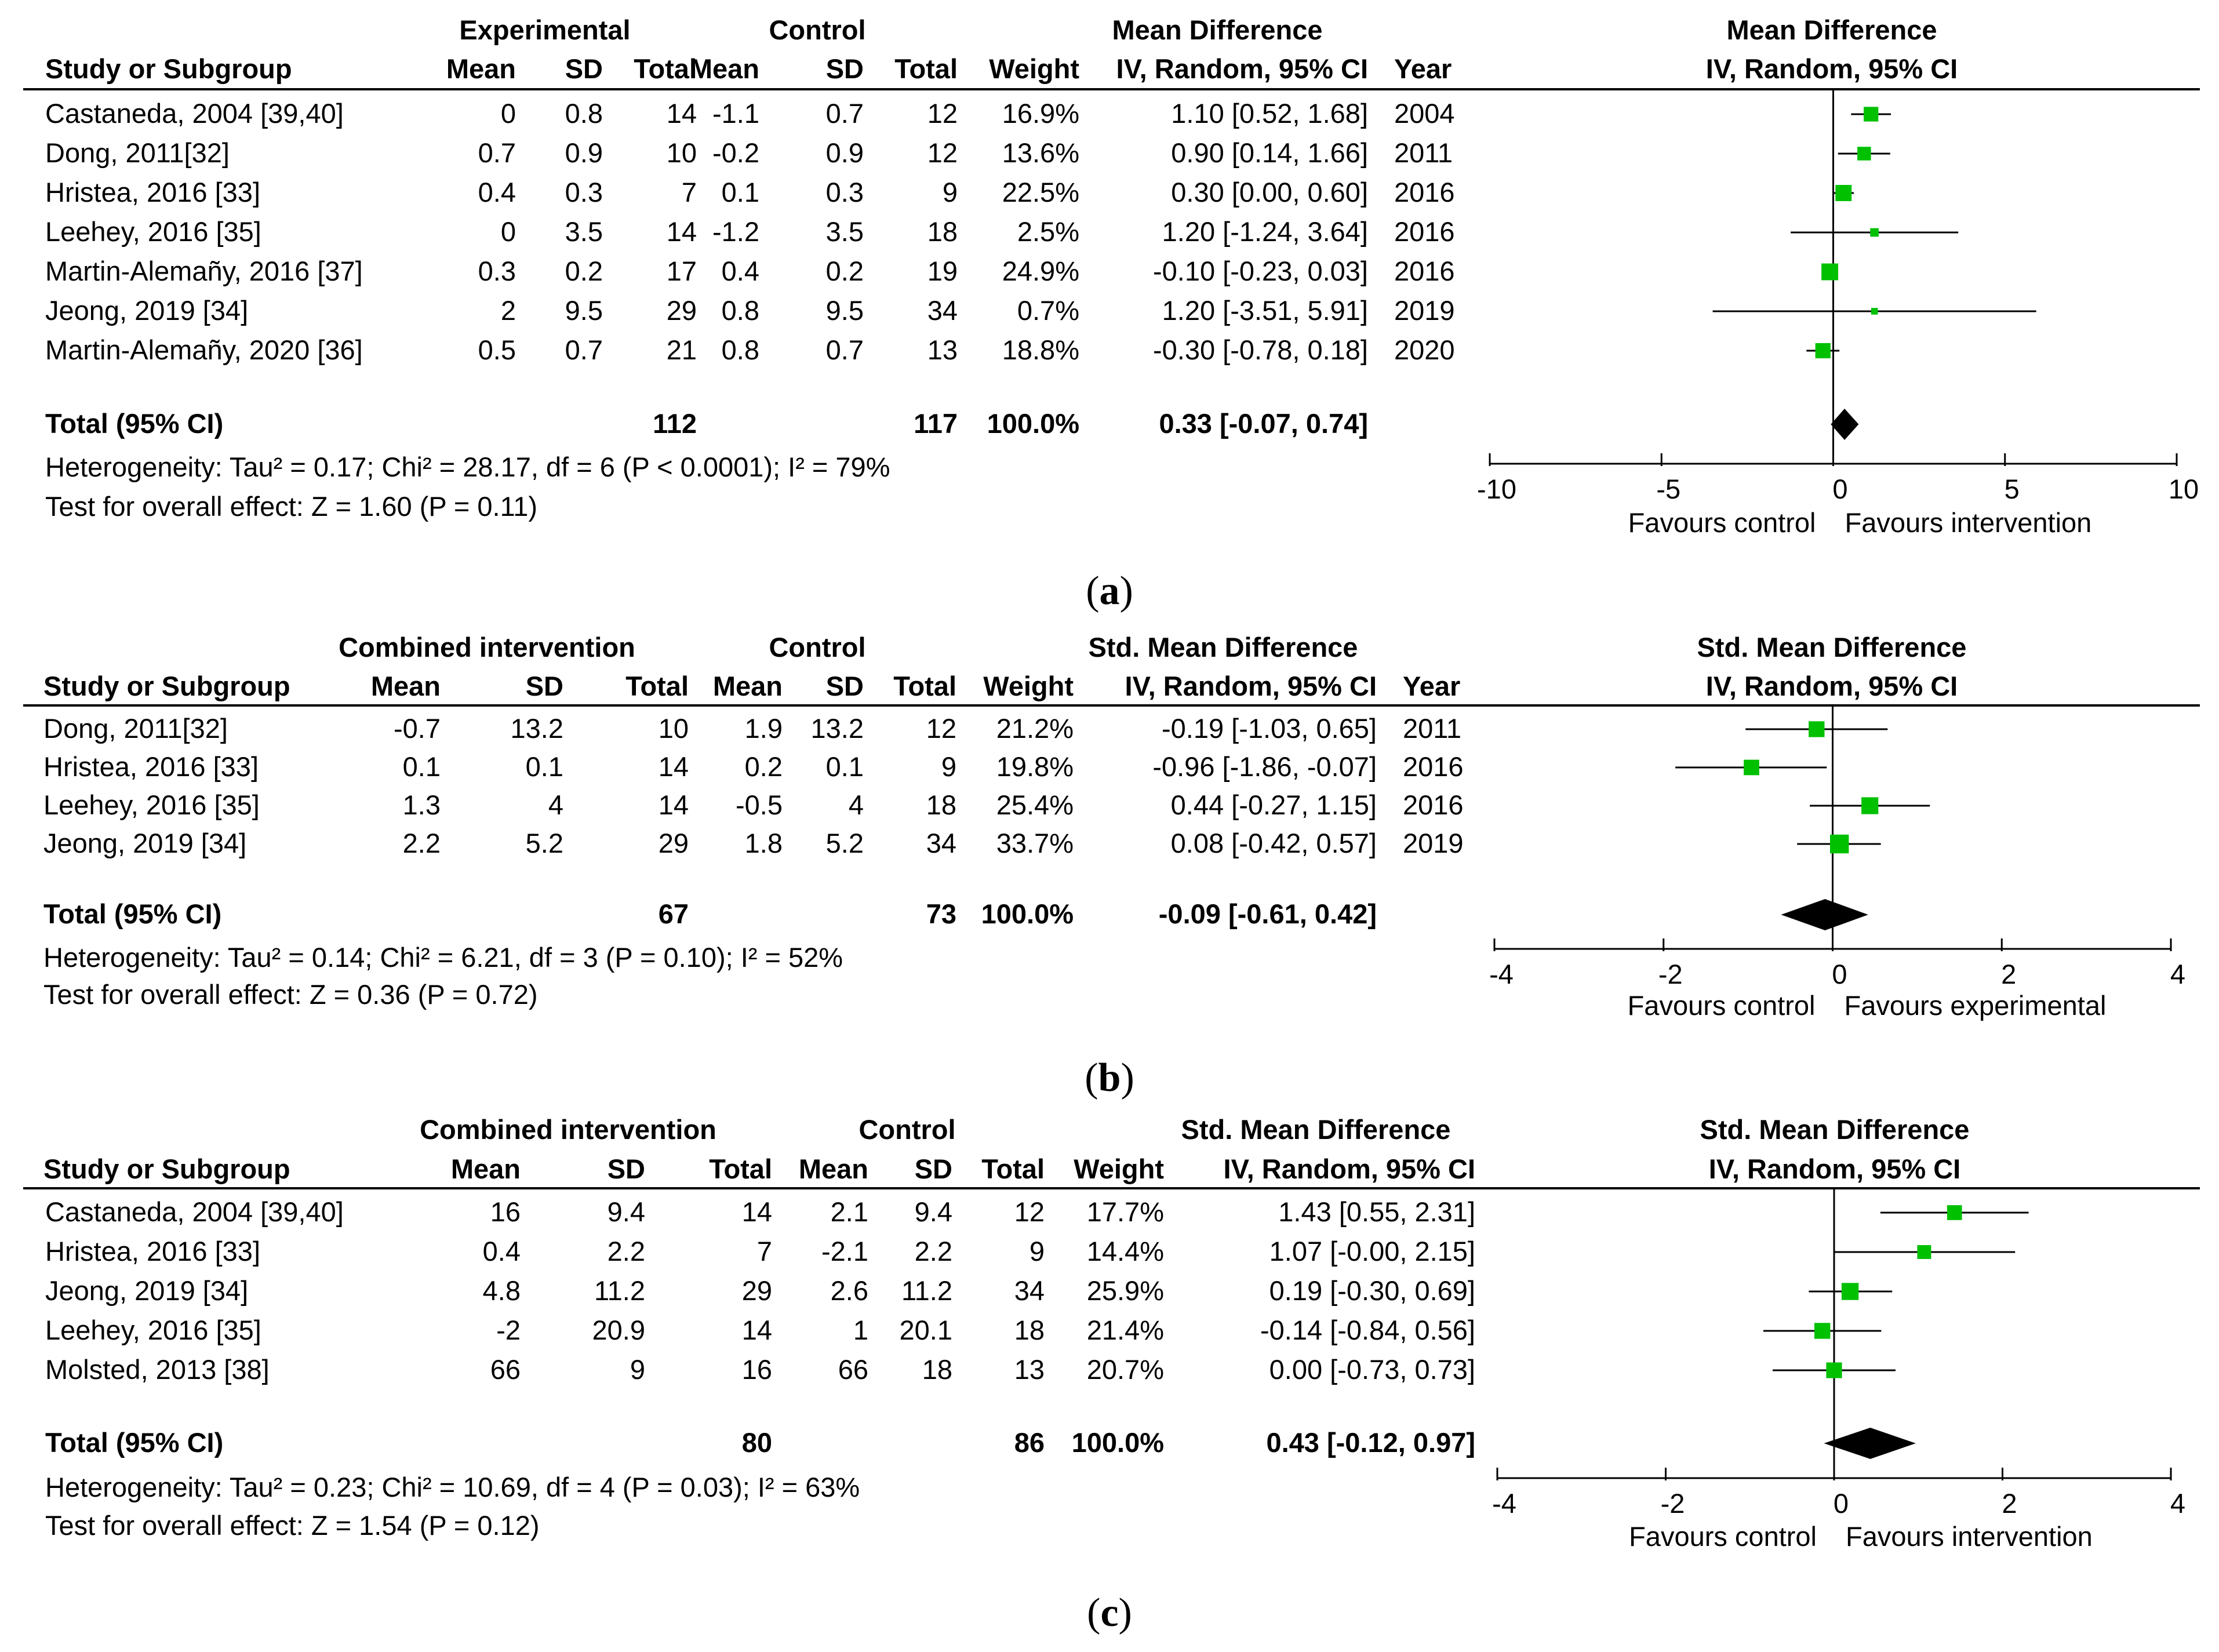 The image size is (2219, 1652). I want to click on row-ctl-sd: 0.2, so click(844, 271).